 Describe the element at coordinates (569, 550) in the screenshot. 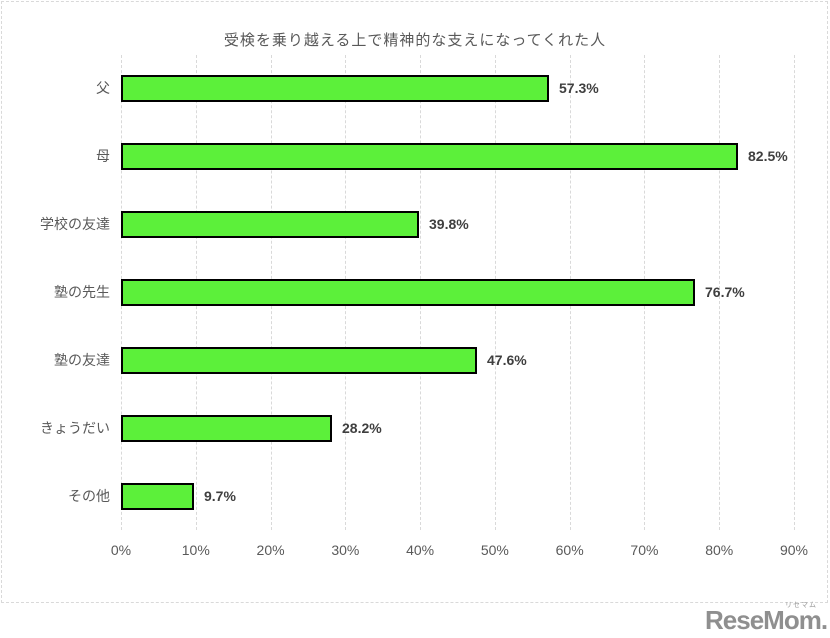

I see `x-axis-tick-label: 60%` at that location.